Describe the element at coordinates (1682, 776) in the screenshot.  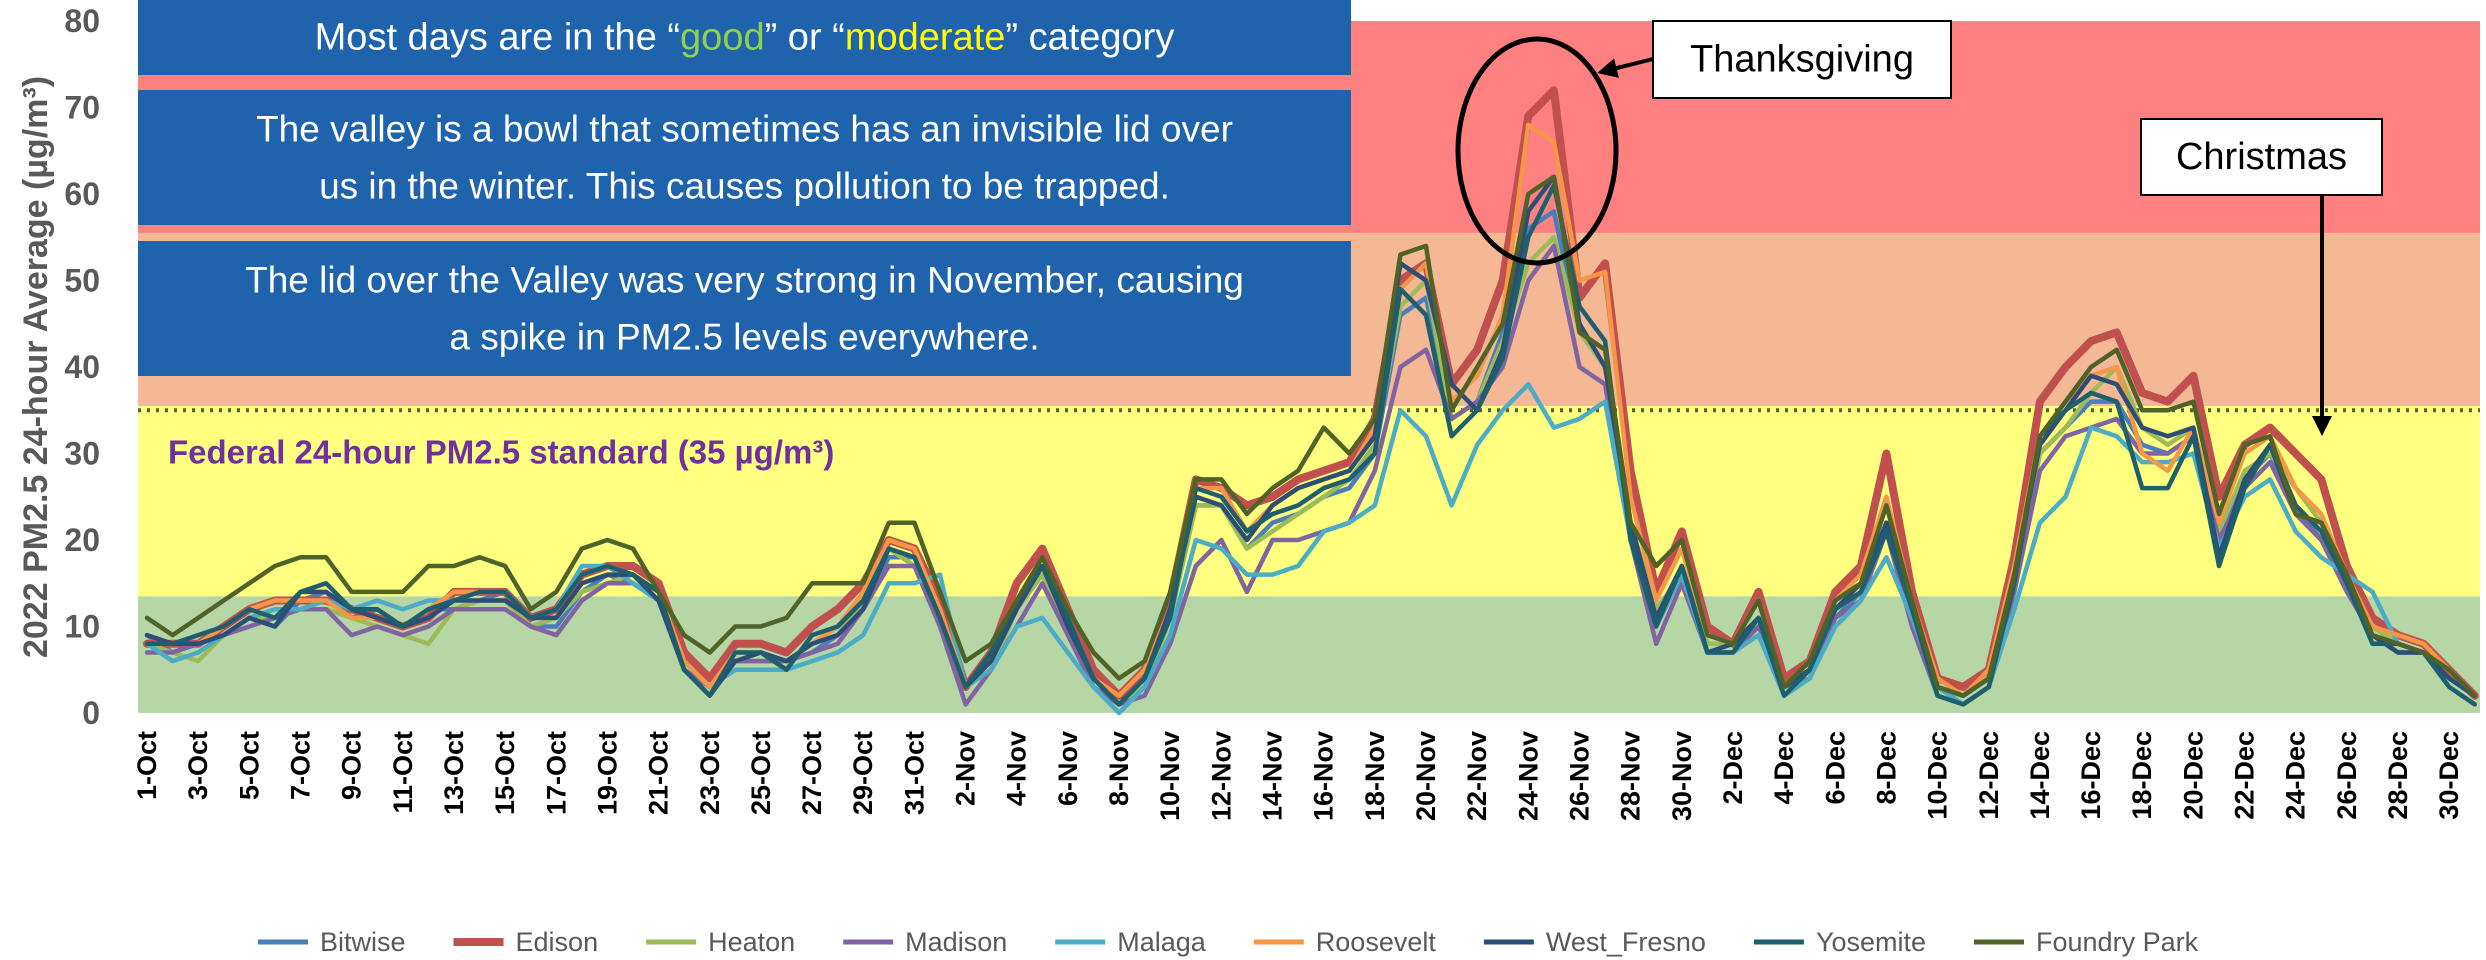
I see `x-tick-label: 30-Nov` at that location.